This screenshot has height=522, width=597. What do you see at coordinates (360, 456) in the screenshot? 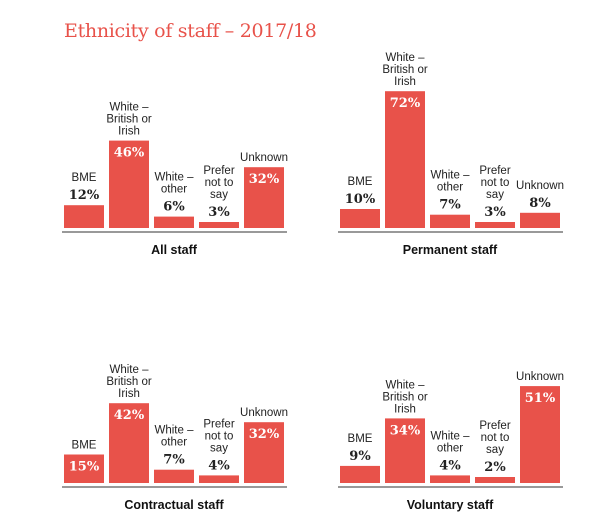
I see `data-label: 9%` at bounding box center [360, 456].